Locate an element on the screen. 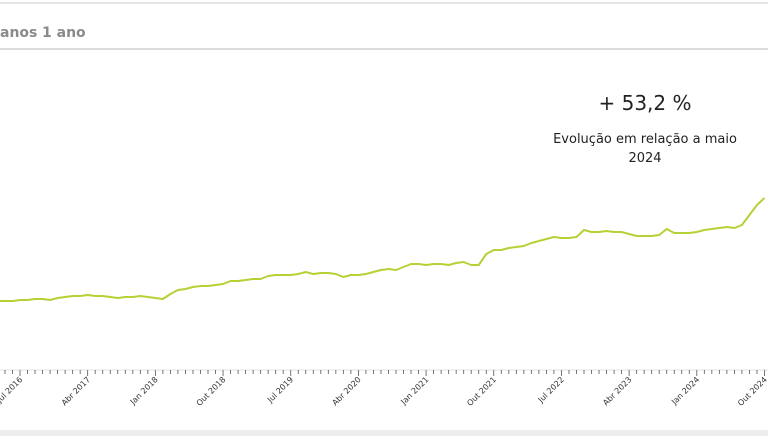 This screenshot has width=768, height=436. annotation-text: 2024 is located at coordinates (644, 158).